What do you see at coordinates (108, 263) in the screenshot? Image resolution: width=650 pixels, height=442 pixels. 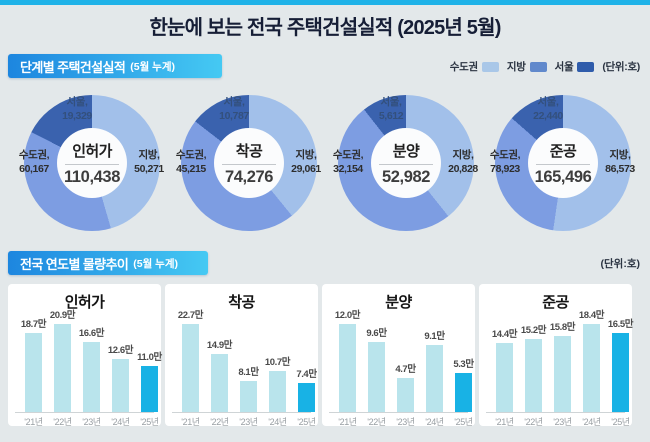 I see `section2-badge: 전국 연도별 물량추이 (5월 누계)` at bounding box center [108, 263].